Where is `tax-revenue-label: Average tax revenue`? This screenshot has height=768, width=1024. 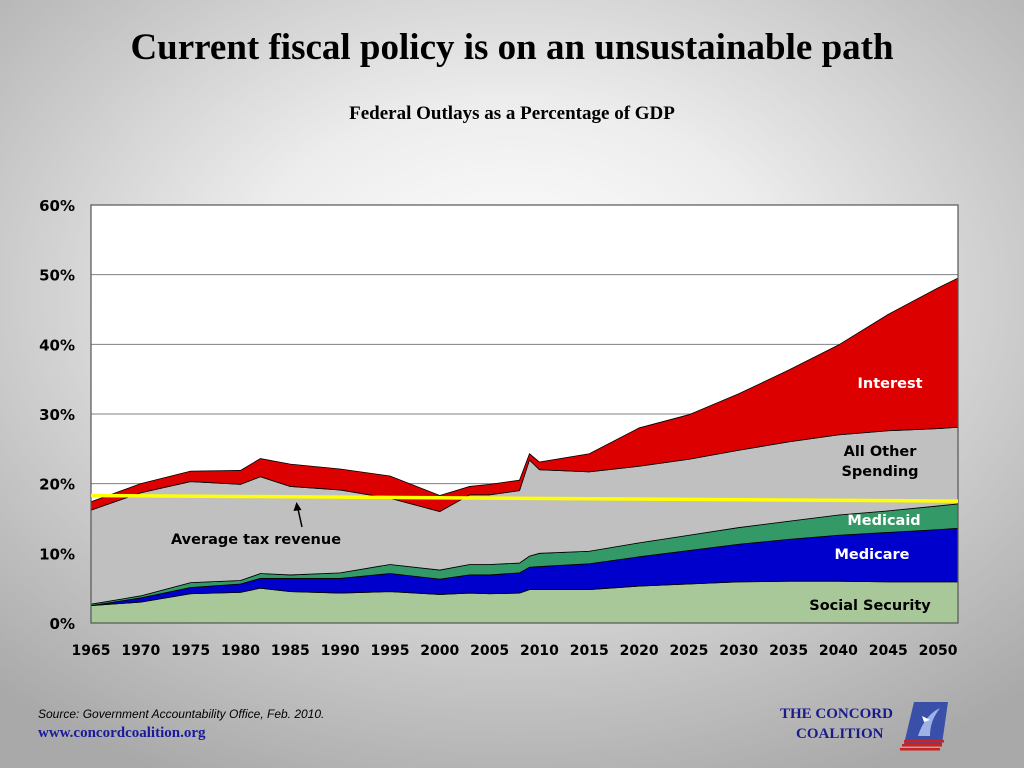 tax-revenue-label: Average tax revenue is located at coordinates (256, 540).